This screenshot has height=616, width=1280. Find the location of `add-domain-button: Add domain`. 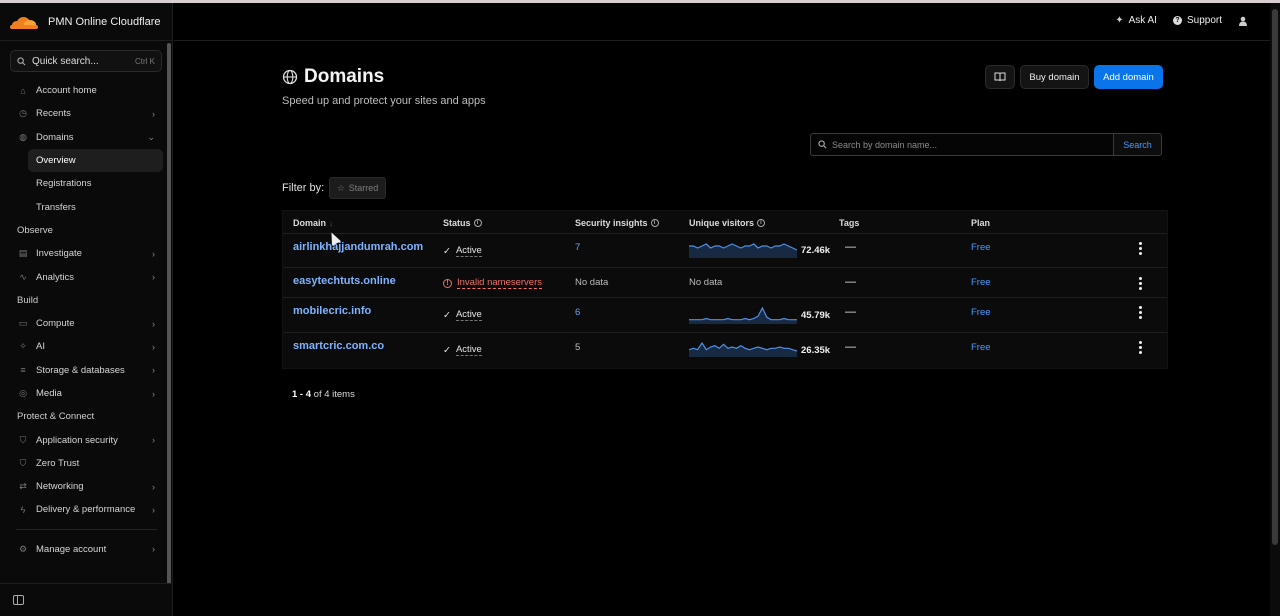

add-domain-button: Add domain is located at coordinates (1128, 77).